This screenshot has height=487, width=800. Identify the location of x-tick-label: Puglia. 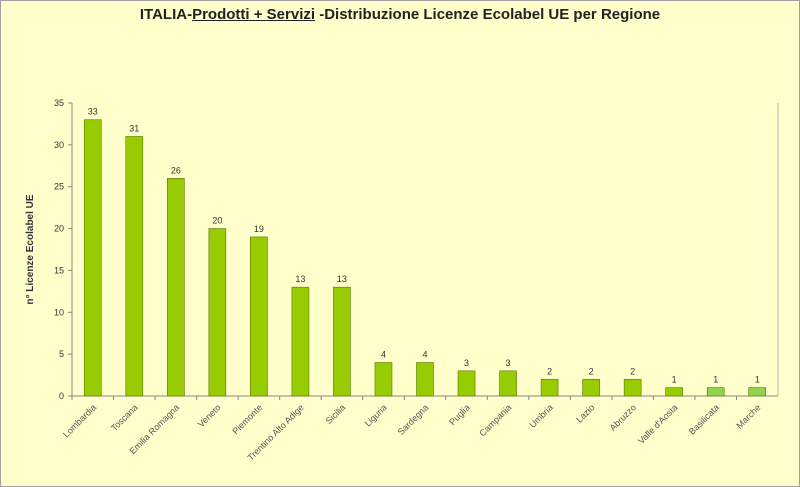
(459, 414).